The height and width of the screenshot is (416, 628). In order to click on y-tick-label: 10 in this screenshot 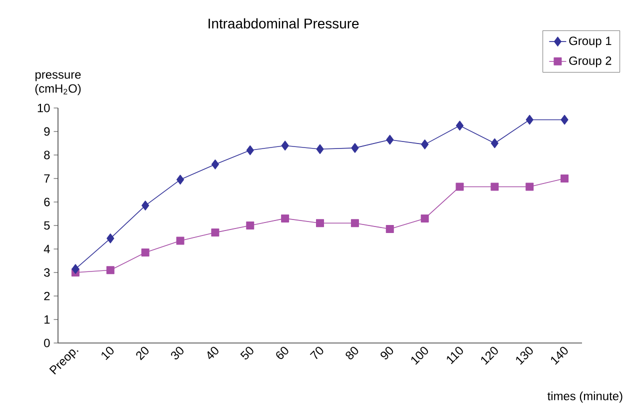, I will do `click(44, 108)`.